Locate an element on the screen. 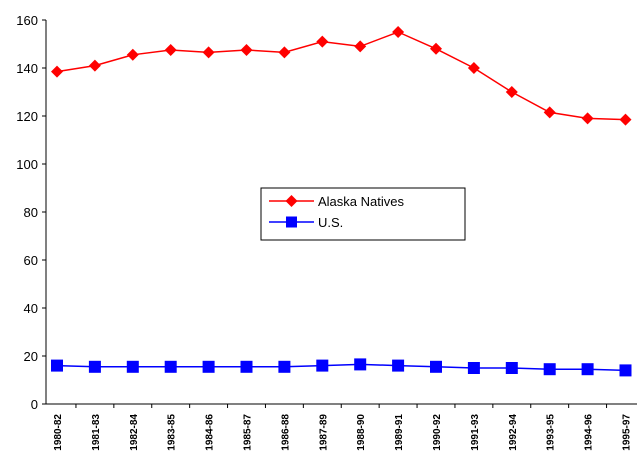 The width and height of the screenshot is (637, 470). x-tick-label: 1984-86 is located at coordinates (210, 432).